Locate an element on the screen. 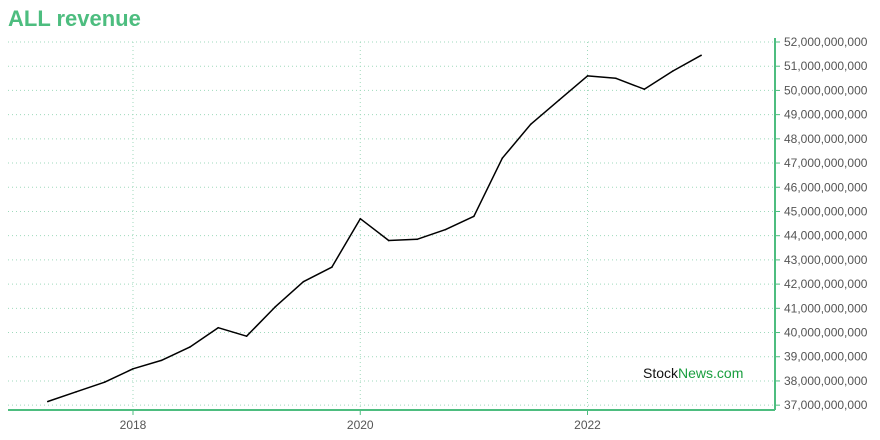 The image size is (880, 440). y-tick-label: 43,000,000,000 is located at coordinates (826, 260).